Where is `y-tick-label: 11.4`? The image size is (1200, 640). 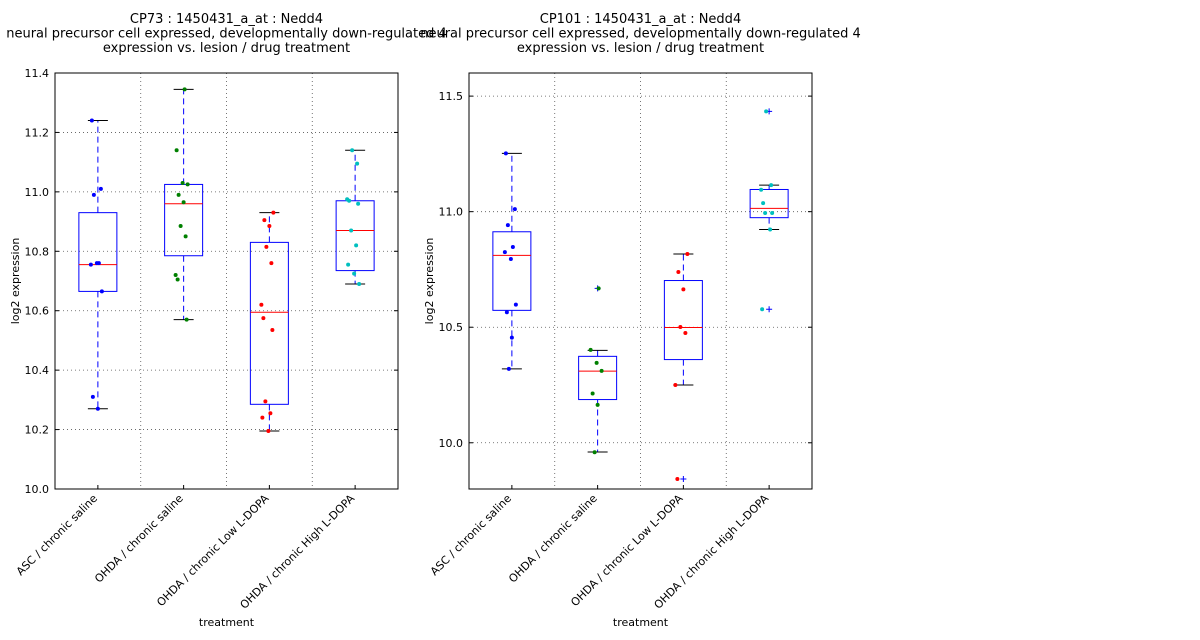 y-tick-label: 11.4 is located at coordinates (37, 73).